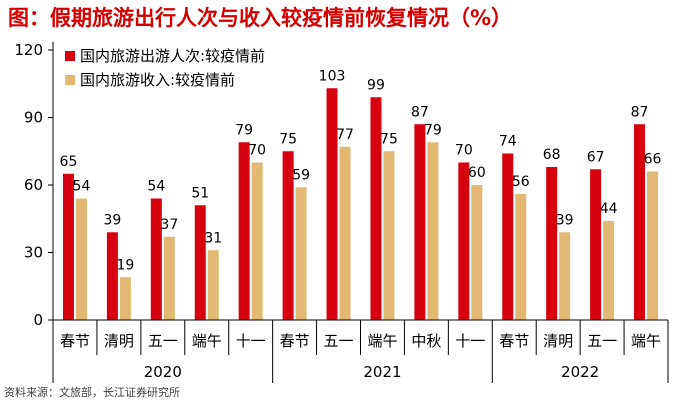 This screenshot has height=405, width=679. I want to click on data-label-trips: 39, so click(112, 220).